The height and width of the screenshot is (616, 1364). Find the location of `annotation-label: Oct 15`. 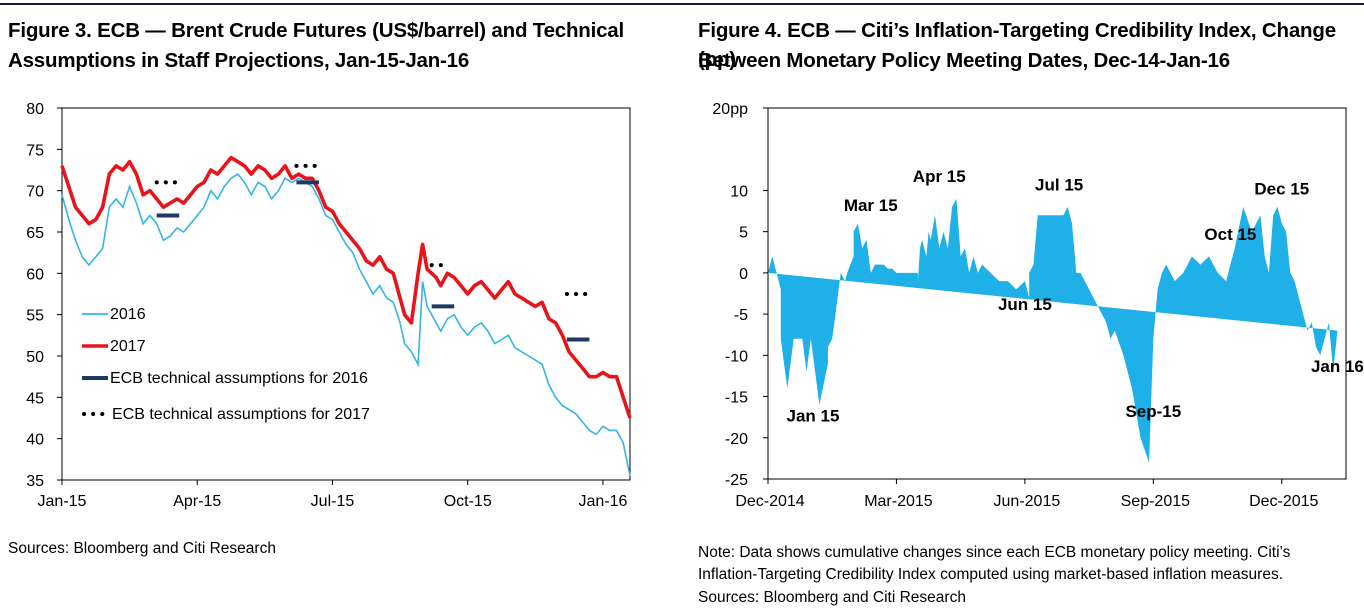

annotation-label: Oct 15 is located at coordinates (1230, 234).